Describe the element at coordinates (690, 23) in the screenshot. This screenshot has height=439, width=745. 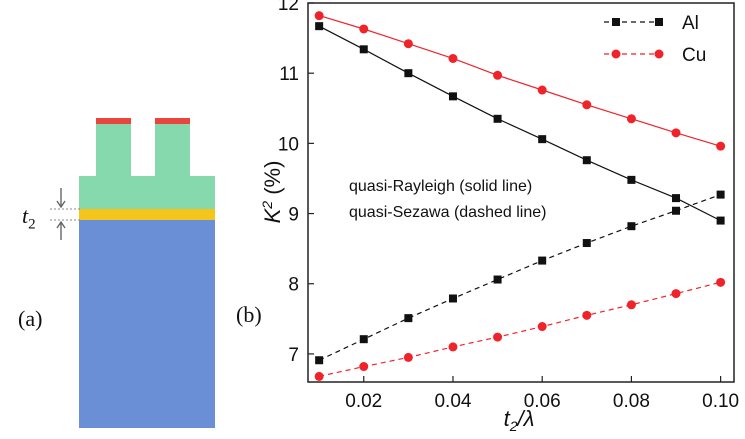
I see `legend-label: Al` at that location.